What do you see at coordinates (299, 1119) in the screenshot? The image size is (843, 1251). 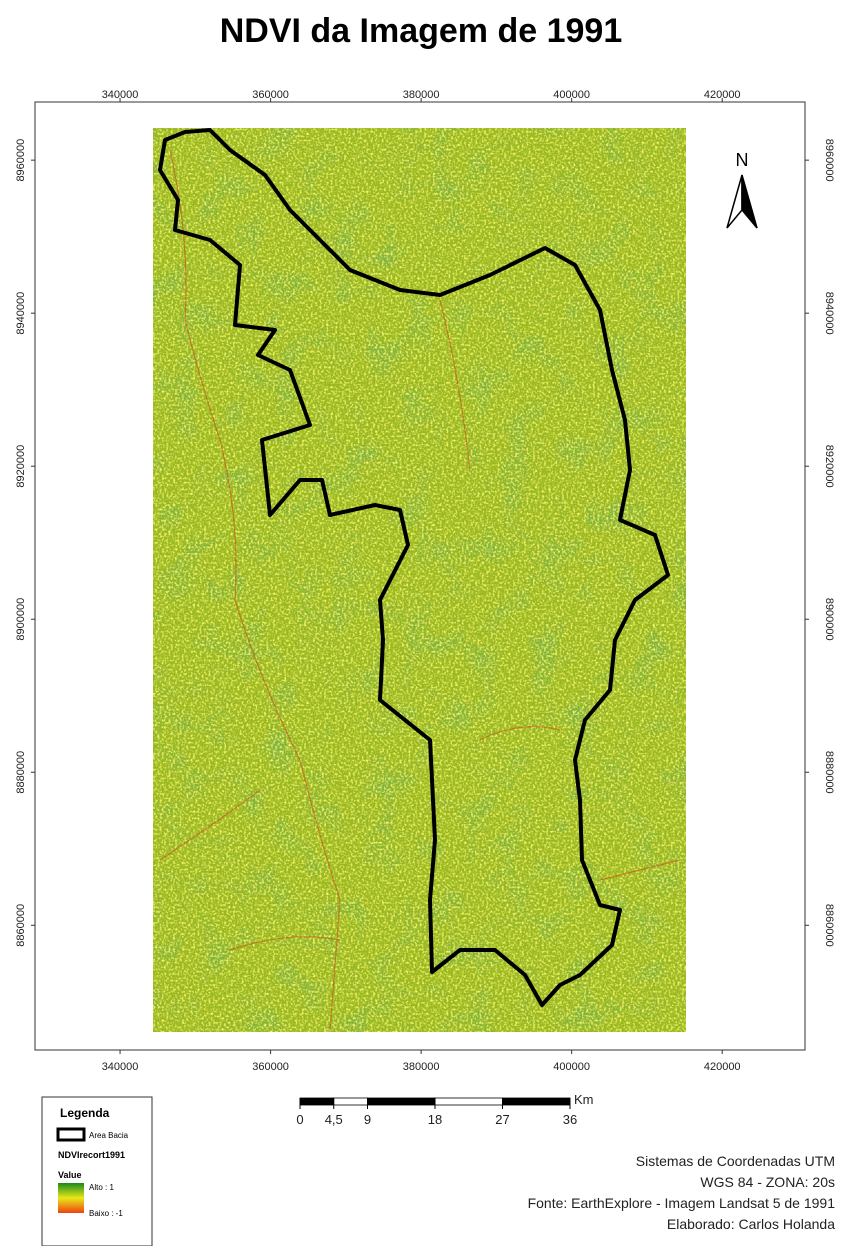 I see `scale-label: 0` at bounding box center [299, 1119].